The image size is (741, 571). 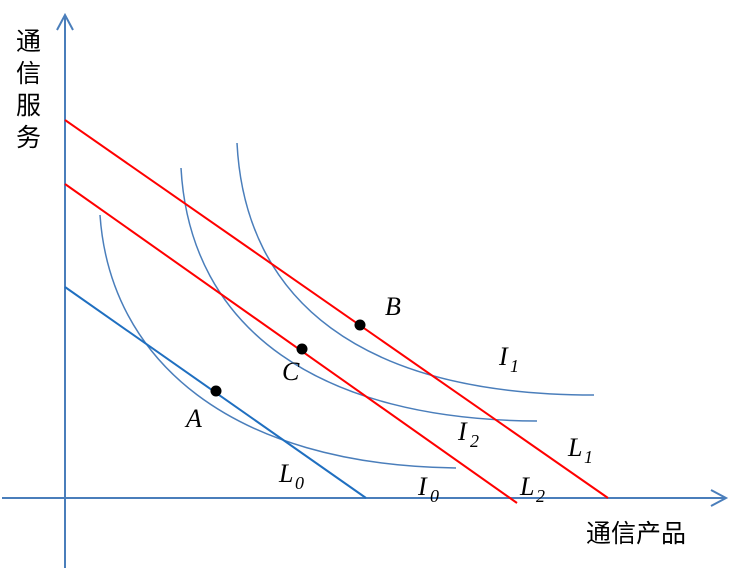 I want to click on curve-label-i0-sub: 0, so click(x=434, y=496).